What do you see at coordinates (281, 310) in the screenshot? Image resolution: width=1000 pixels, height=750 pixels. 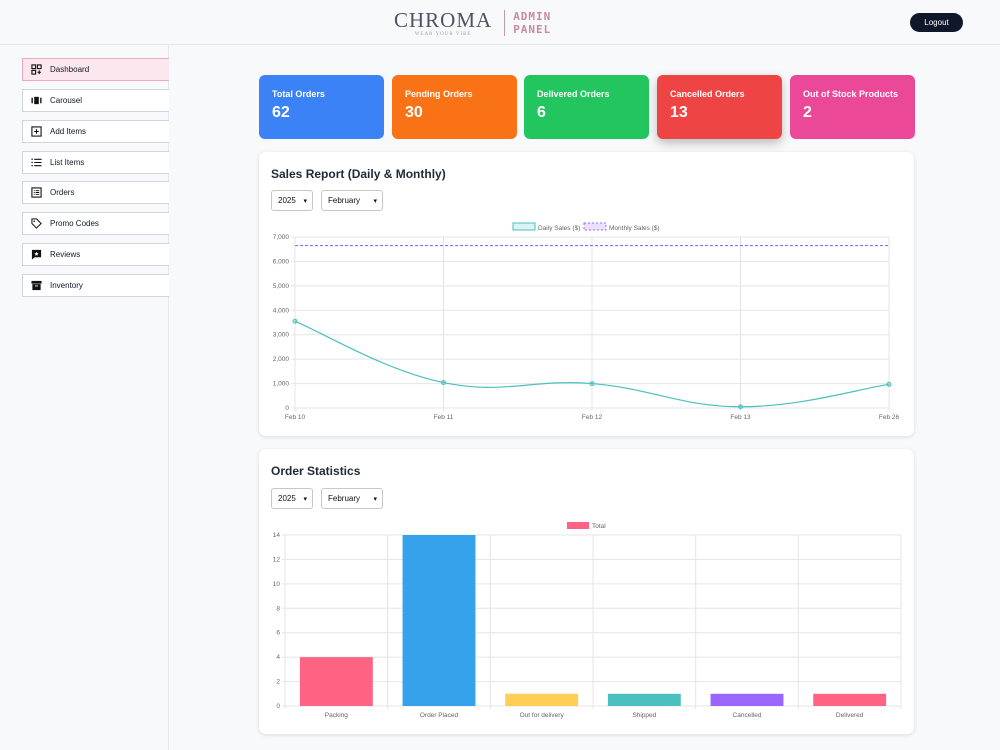 I see `y-tick-label: 4,000` at bounding box center [281, 310].